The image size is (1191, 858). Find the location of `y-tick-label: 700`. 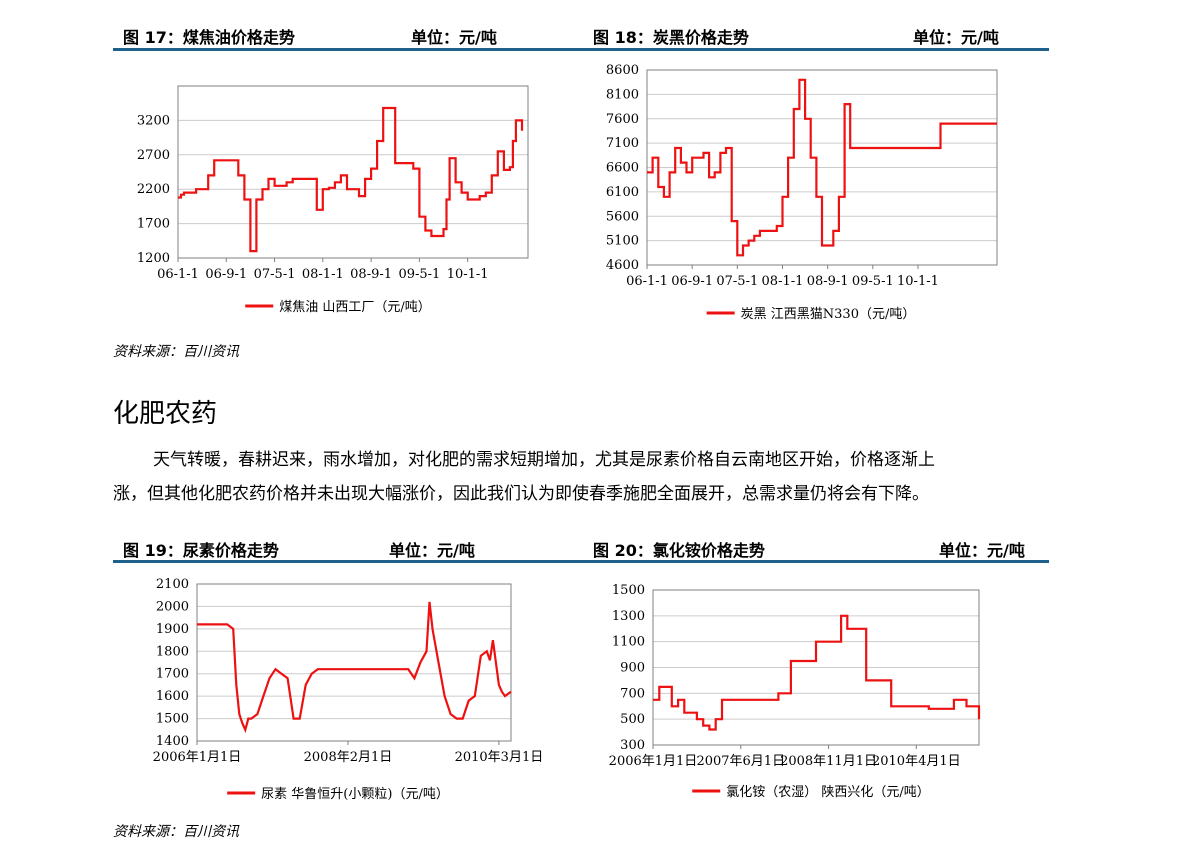

y-tick-label: 700 is located at coordinates (632, 693).